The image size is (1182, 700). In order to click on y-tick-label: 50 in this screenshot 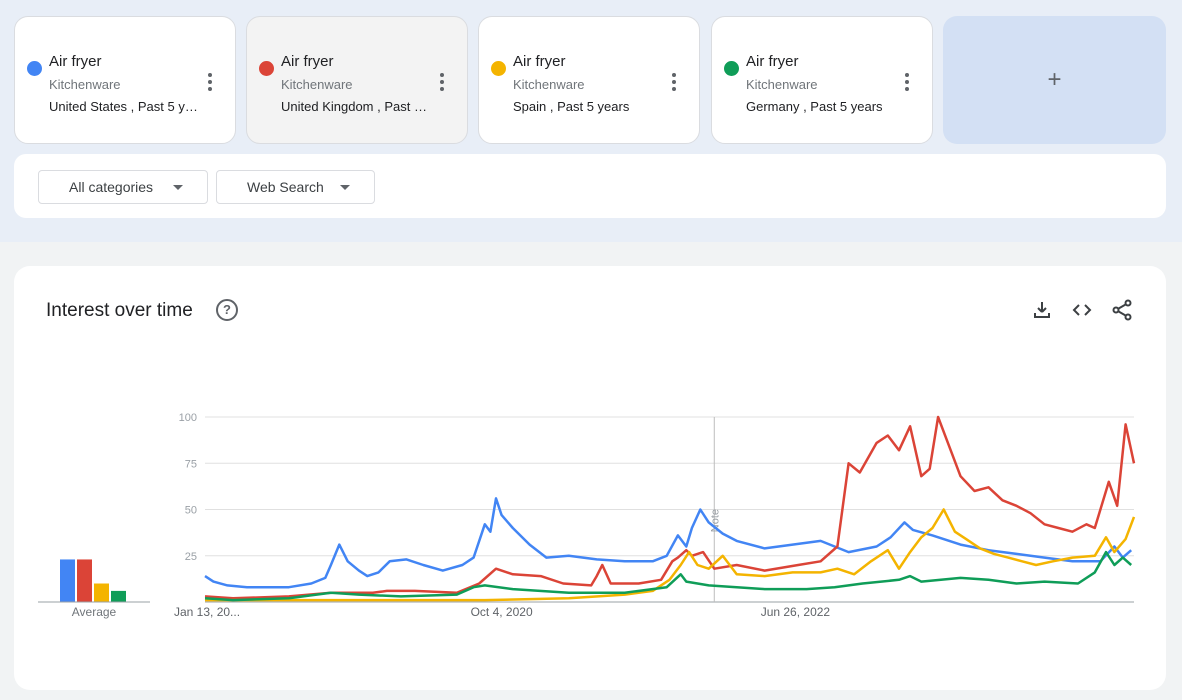, I will do `click(191, 511)`.